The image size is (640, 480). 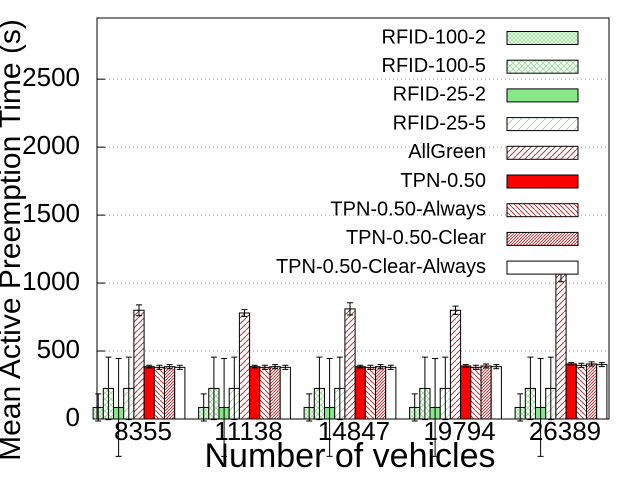 I want to click on y-axis-title: Mean Active Preemption Time (s), so click(x=13, y=240).